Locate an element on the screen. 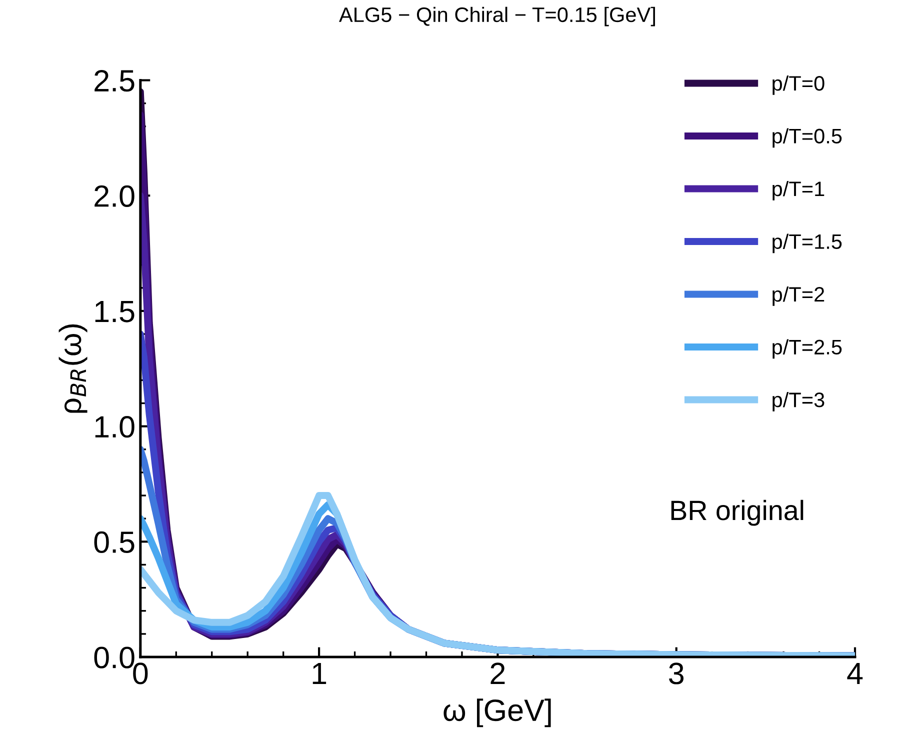  y-tick-label: 1.5 is located at coordinates (114, 311).